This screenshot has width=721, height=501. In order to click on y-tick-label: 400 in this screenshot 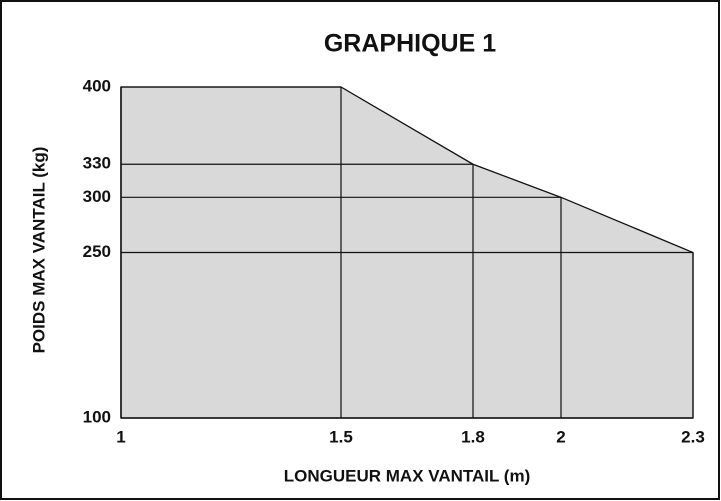, I will do `click(97, 85)`.